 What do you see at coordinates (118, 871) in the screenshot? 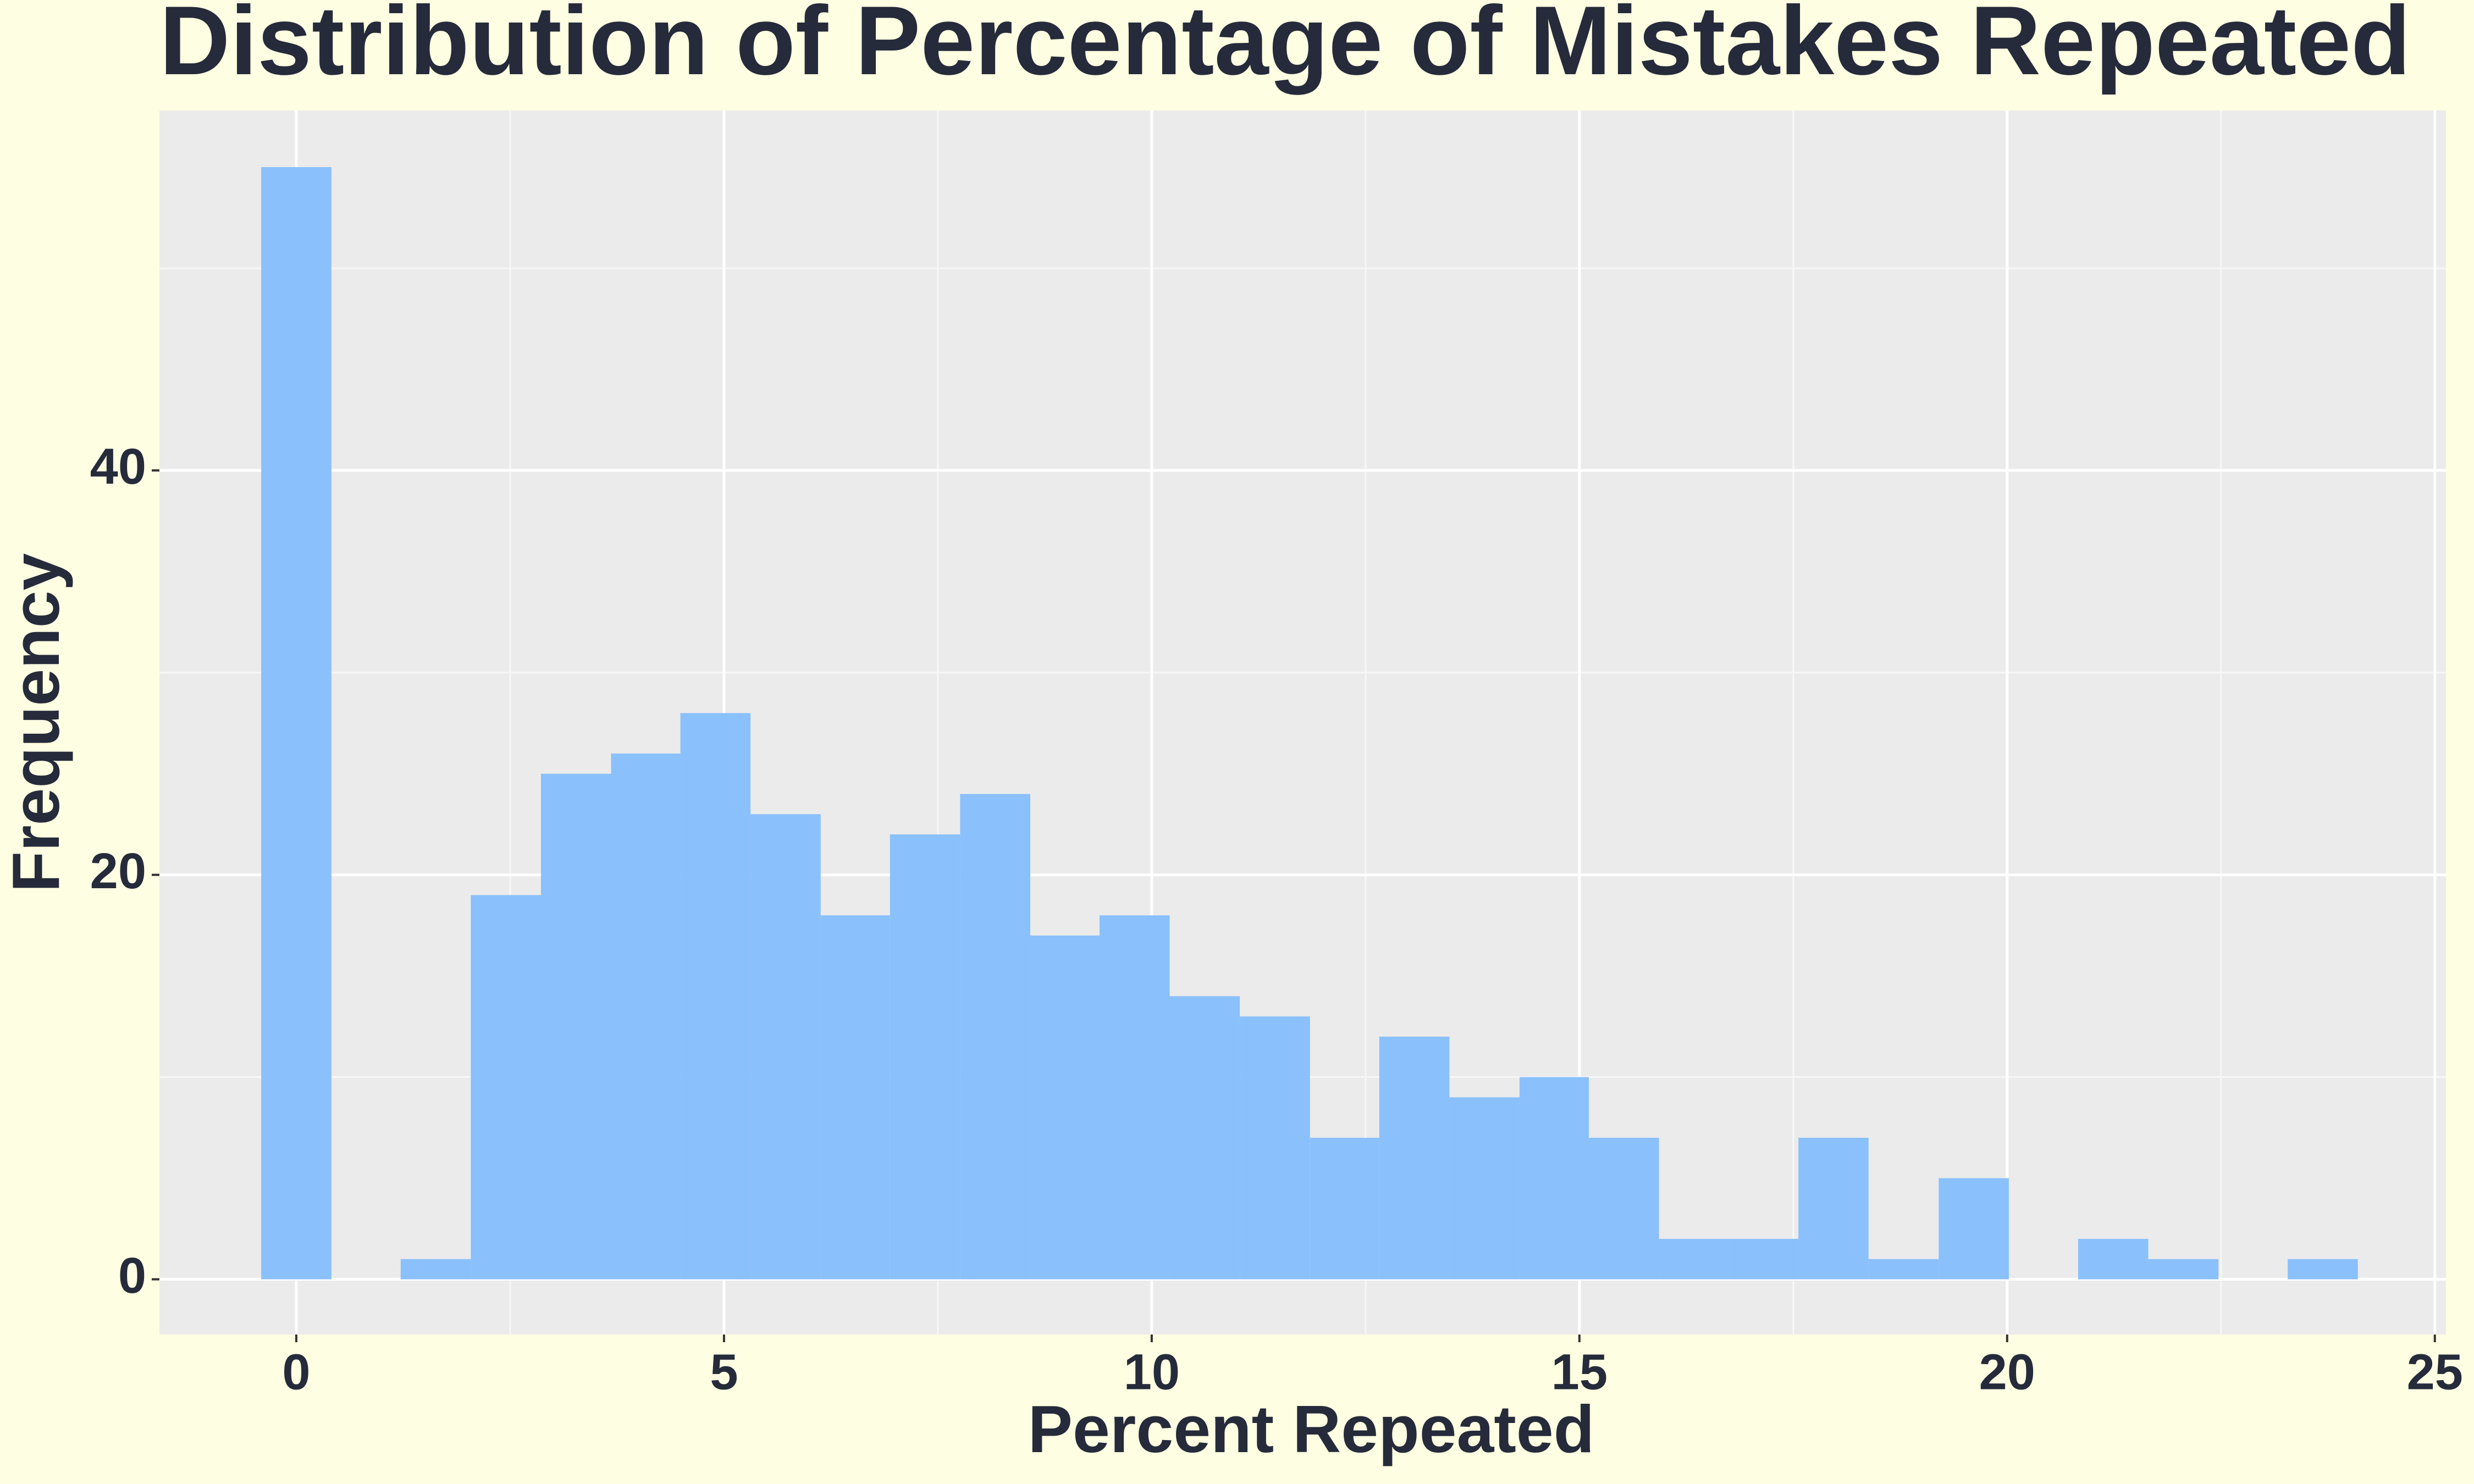
I see `y-tick-label: 20` at bounding box center [118, 871].